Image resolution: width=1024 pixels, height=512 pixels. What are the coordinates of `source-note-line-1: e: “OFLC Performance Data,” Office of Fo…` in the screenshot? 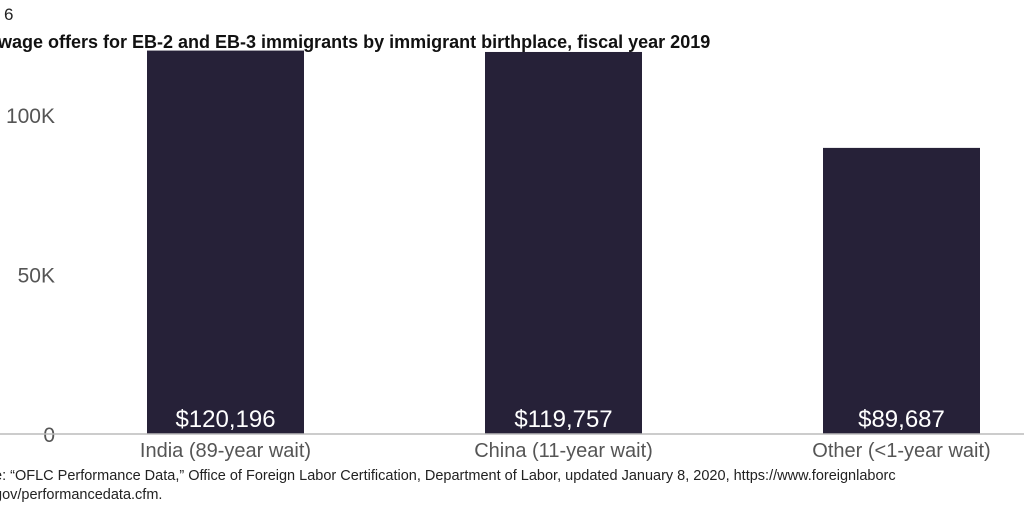 It's located at (448, 476).